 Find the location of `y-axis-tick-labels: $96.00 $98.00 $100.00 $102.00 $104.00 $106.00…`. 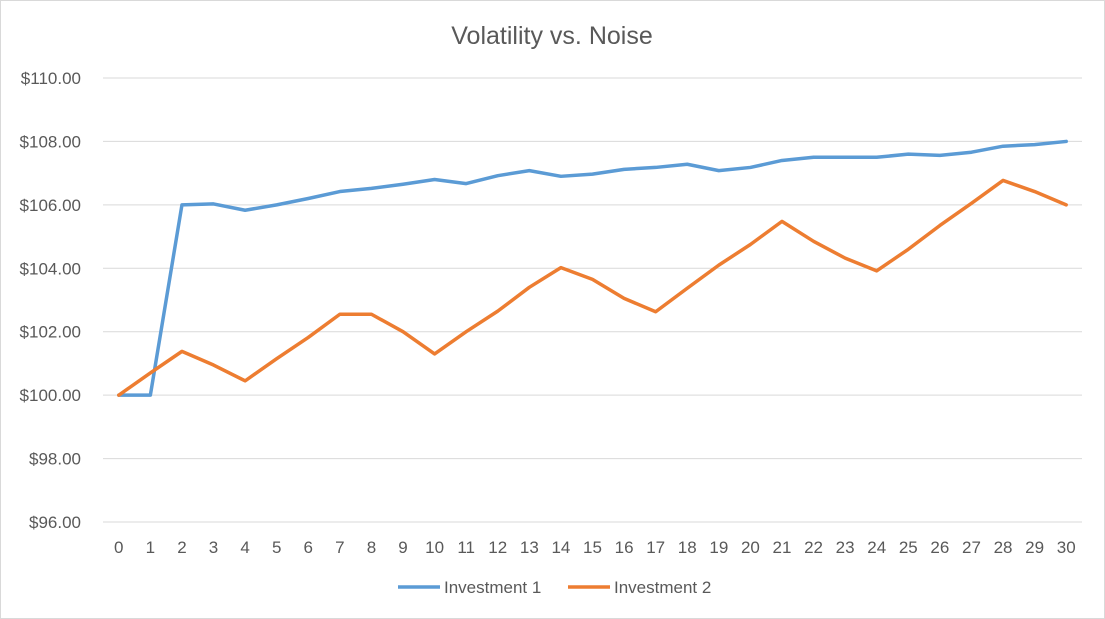

y-axis-tick-labels: $96.00 $98.00 $100.00 $102.00 $104.00 $106.00… is located at coordinates (50, 300).